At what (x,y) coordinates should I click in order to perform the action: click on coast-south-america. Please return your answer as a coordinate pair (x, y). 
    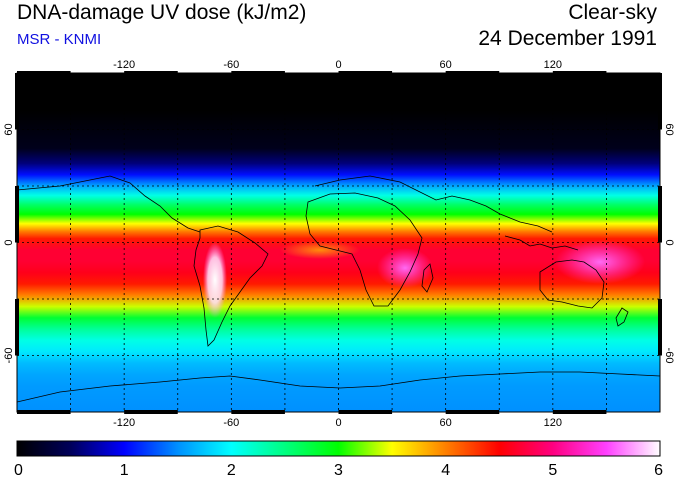
    Looking at the image, I should click on (231, 286).